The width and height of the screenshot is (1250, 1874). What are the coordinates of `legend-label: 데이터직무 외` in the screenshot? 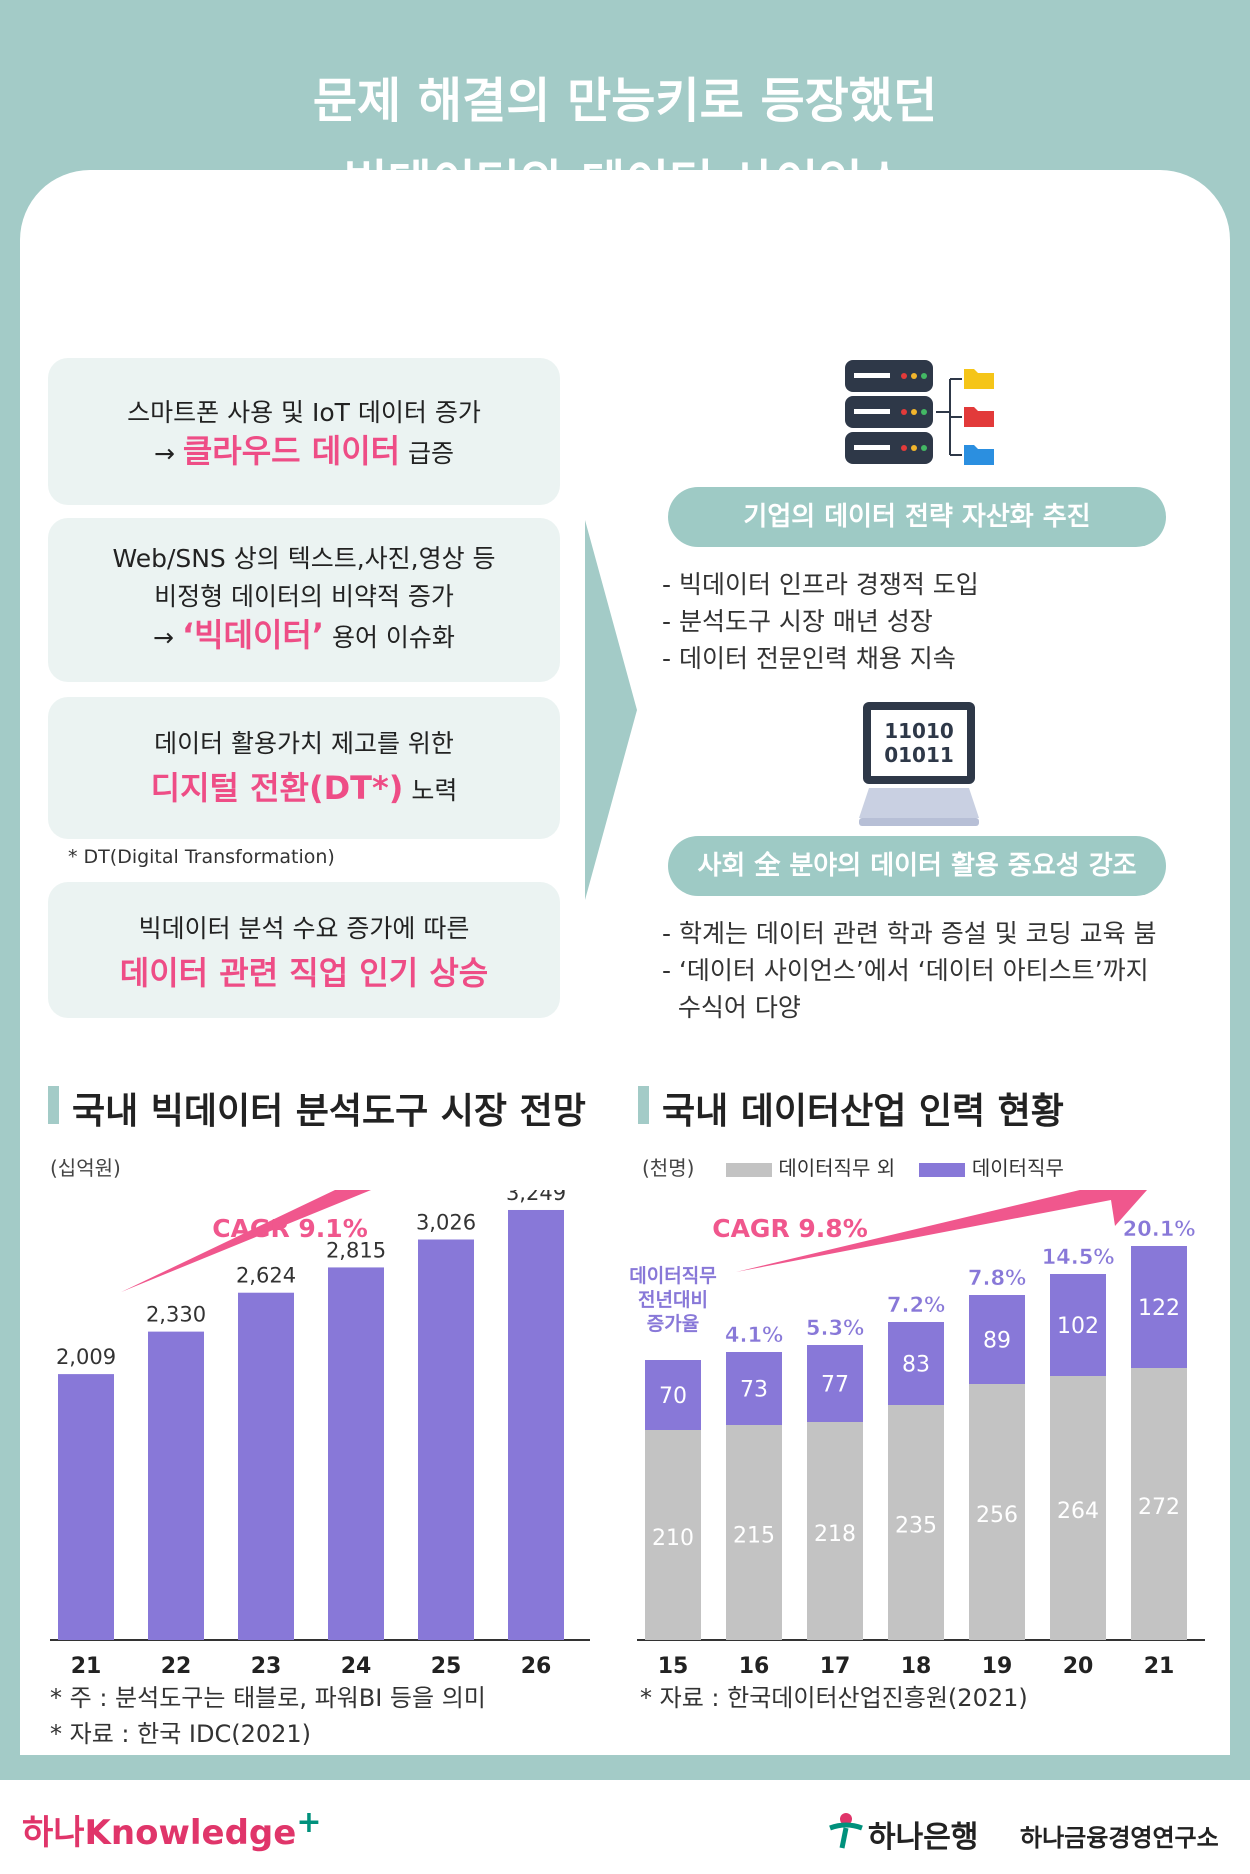 It's located at (837, 1168).